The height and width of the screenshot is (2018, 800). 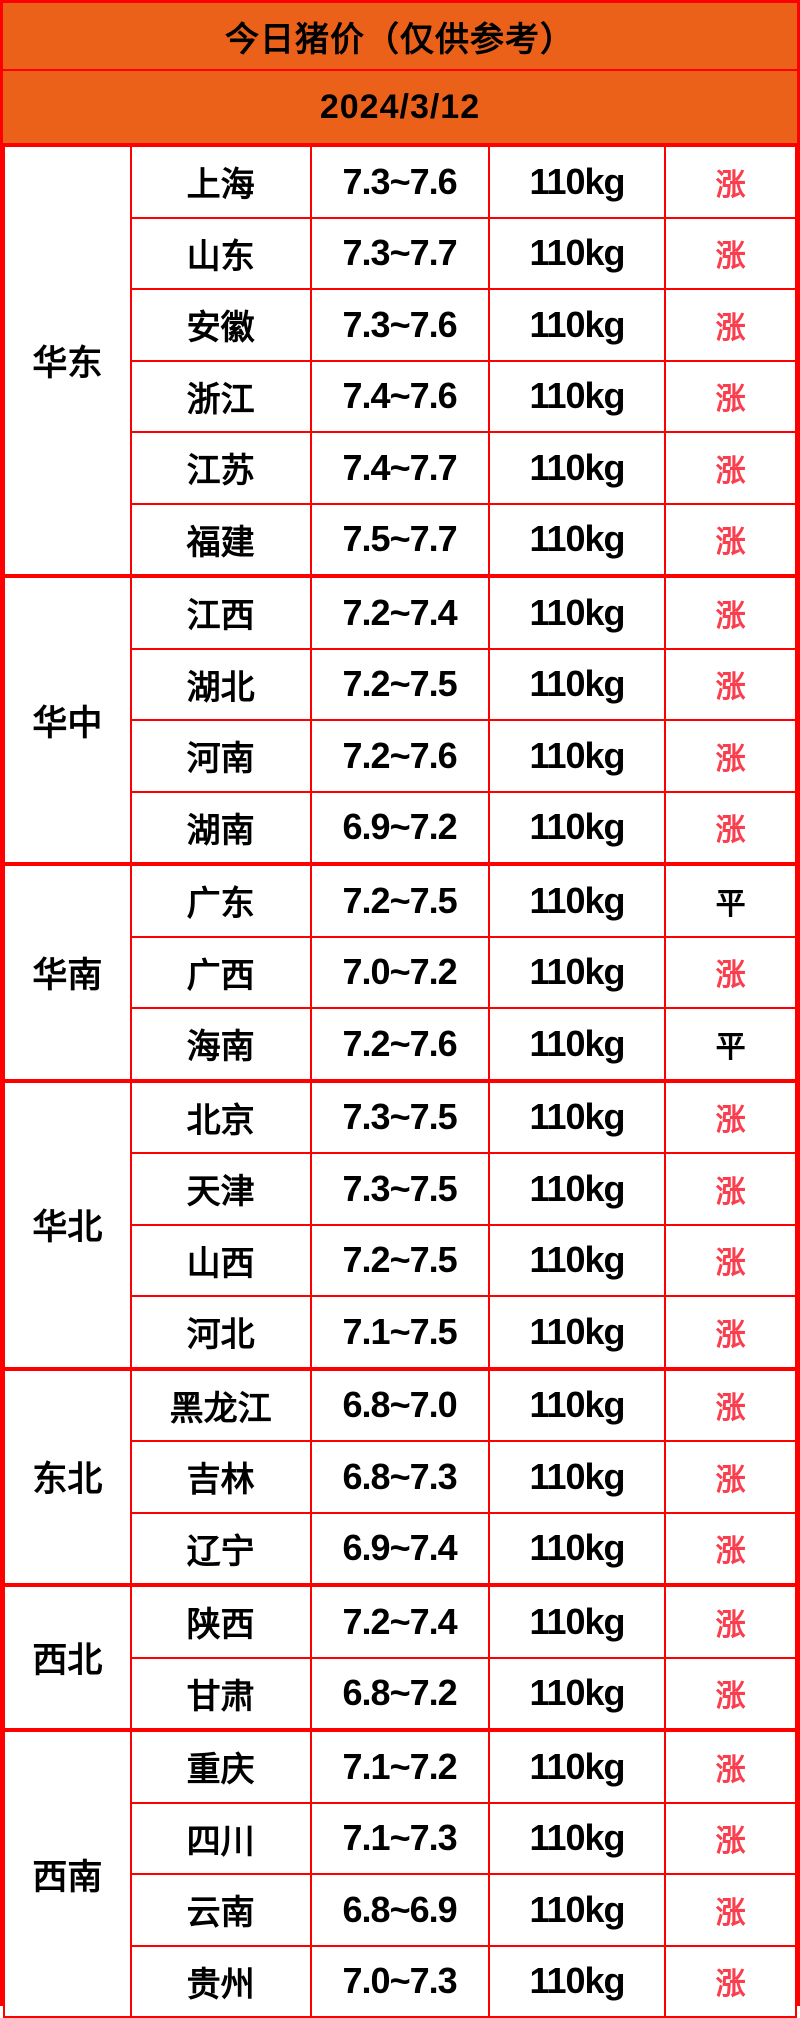 I want to click on table-row: 海南 7.2~7.6 110kg 平, so click(x=400, y=1044).